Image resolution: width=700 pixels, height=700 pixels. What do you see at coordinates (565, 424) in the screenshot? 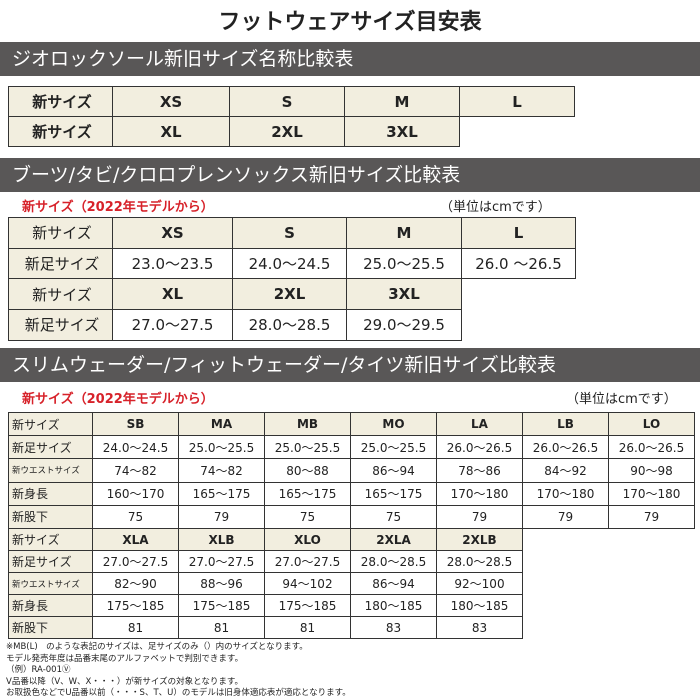
I see `table-cell: LB` at bounding box center [565, 424].